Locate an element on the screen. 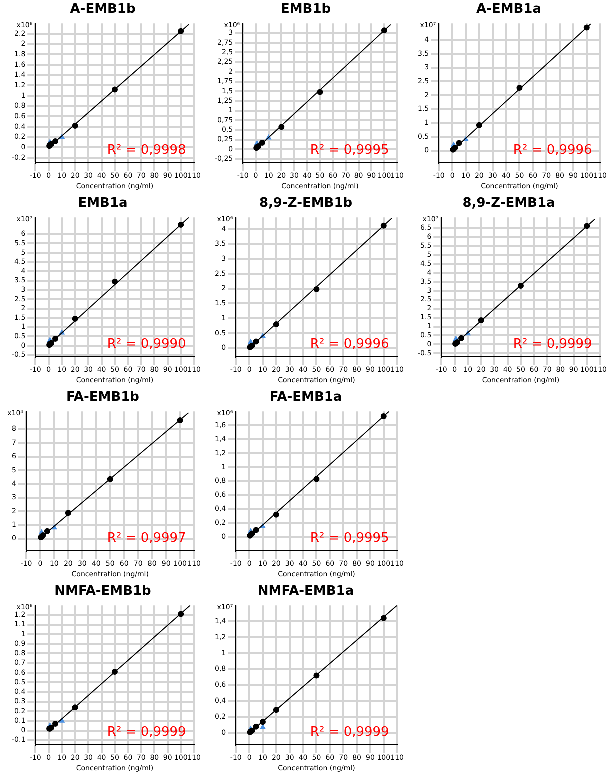 The width and height of the screenshot is (609, 774). chart-title: 8,9-Z-EMB1a is located at coordinates (509, 204).